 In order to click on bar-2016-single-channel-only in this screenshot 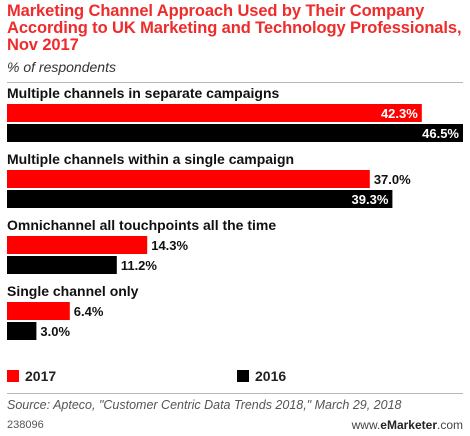, I will do `click(22, 331)`.